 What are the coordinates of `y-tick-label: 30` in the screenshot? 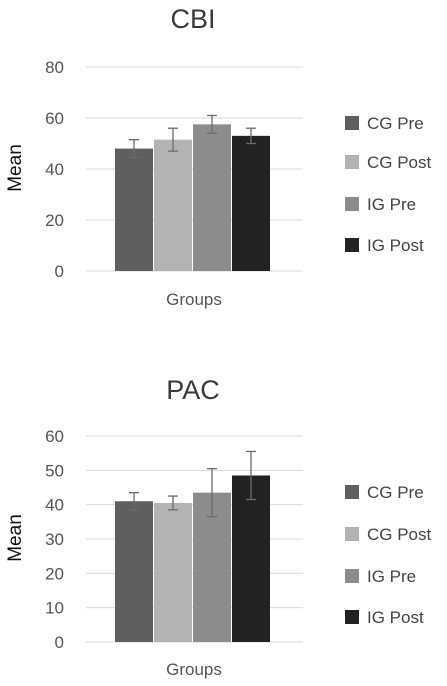 It's located at (54, 539).